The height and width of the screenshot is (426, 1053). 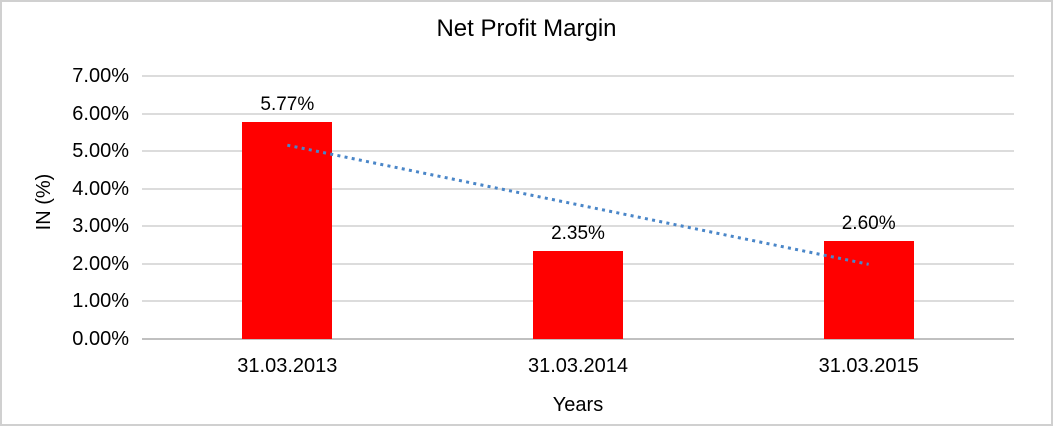 What do you see at coordinates (287, 366) in the screenshot?
I see `x-tick-label: 31.03.2013` at bounding box center [287, 366].